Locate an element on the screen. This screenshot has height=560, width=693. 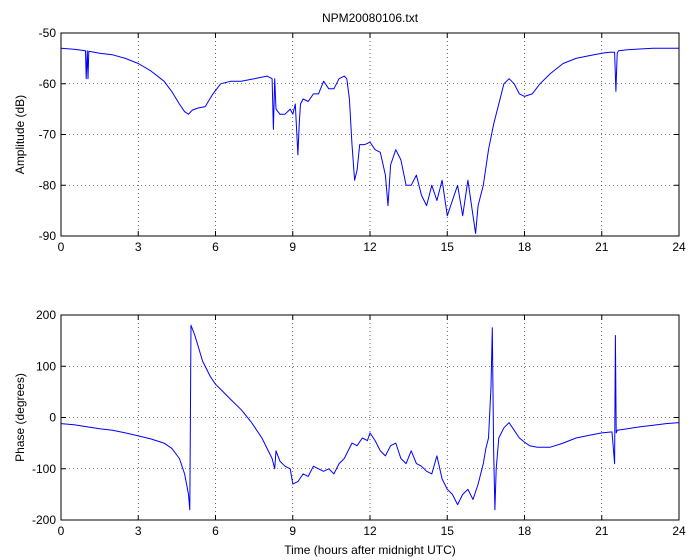
y-axis-label: Phase (degrees) is located at coordinates (20, 417).